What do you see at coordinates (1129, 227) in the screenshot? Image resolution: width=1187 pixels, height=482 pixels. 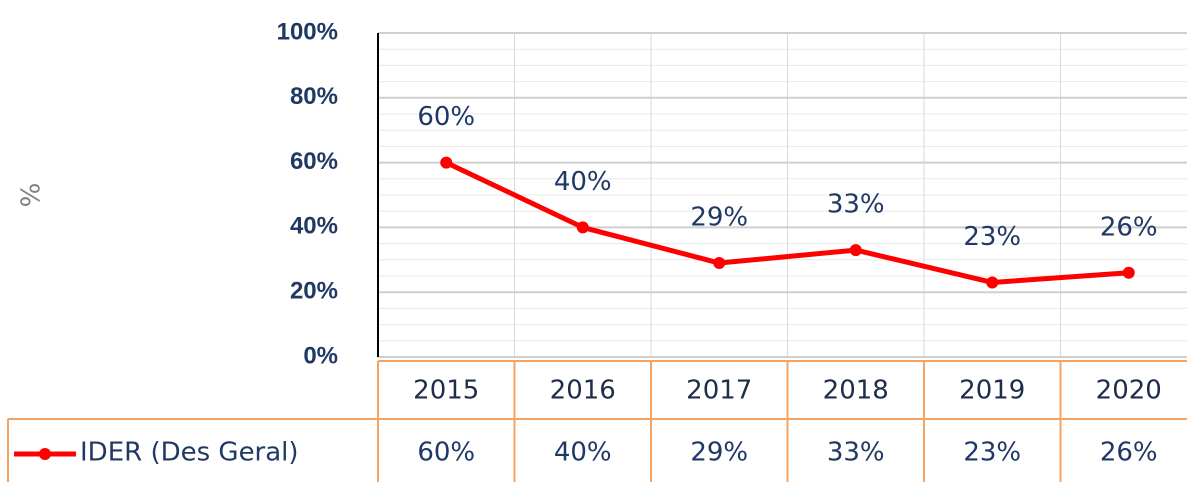 I see `data-label: 26%` at bounding box center [1129, 227].